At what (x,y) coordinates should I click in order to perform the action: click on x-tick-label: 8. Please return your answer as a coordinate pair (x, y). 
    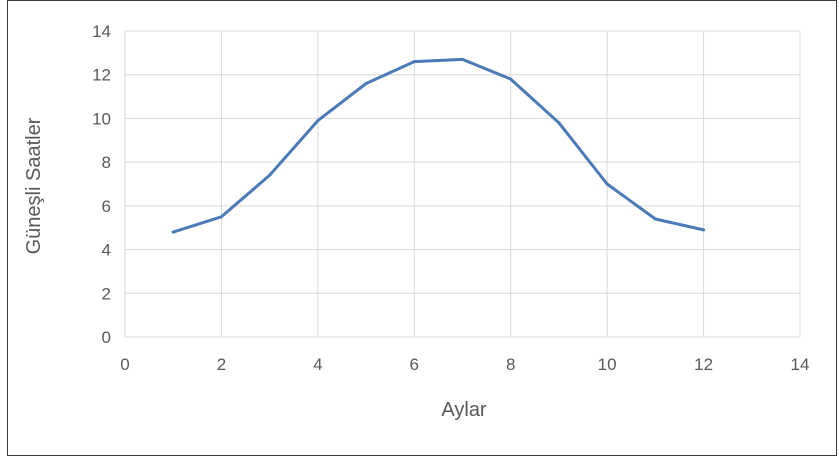
    Looking at the image, I should click on (510, 364).